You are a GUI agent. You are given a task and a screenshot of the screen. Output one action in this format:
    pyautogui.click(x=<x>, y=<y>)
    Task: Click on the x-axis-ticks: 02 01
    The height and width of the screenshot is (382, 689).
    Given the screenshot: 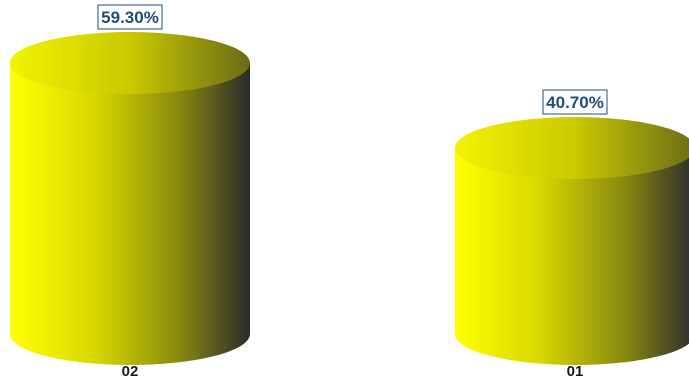 What is the action you would take?
    pyautogui.click(x=353, y=371)
    